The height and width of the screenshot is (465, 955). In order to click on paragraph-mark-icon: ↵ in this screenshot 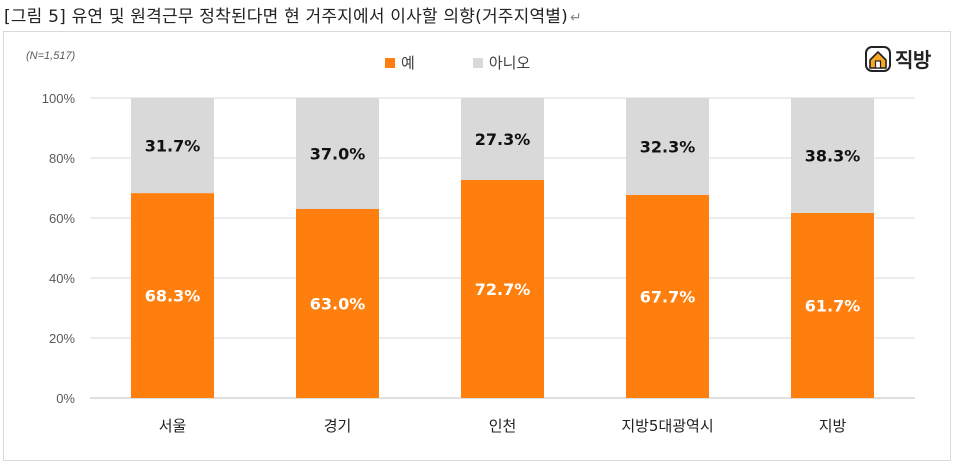, I will do `click(575, 18)`.